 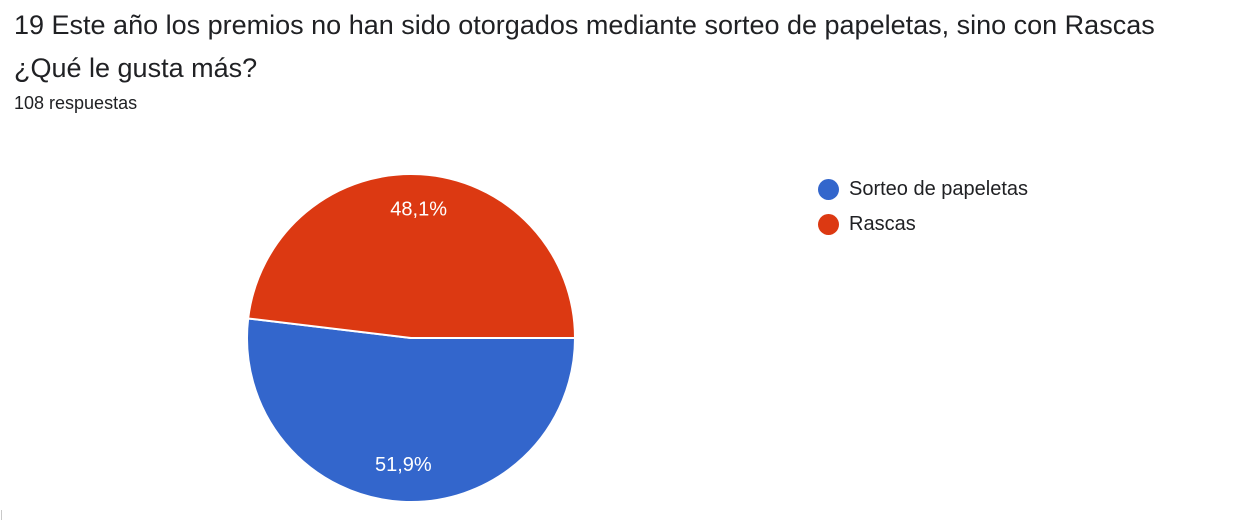 What do you see at coordinates (411, 256) in the screenshot?
I see `pie-slice-rascas` at bounding box center [411, 256].